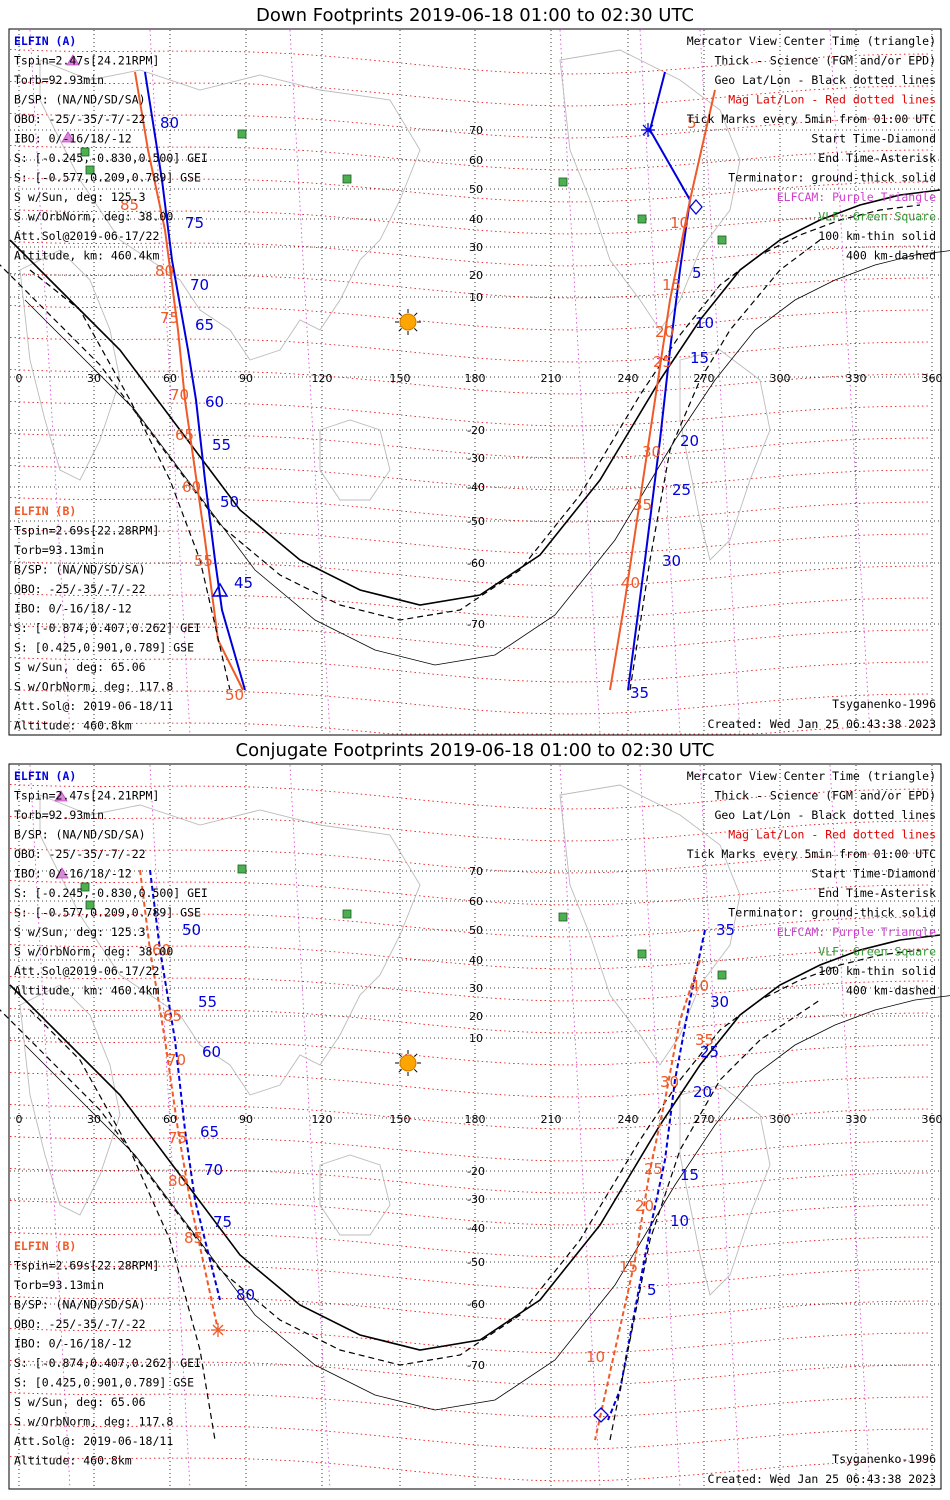 The height and width of the screenshot is (1500, 950). Describe the element at coordinates (93, 952) in the screenshot. I see `conj-elfin-a-s-orb: S w/OrbNorm, deg: 38.00` at that location.